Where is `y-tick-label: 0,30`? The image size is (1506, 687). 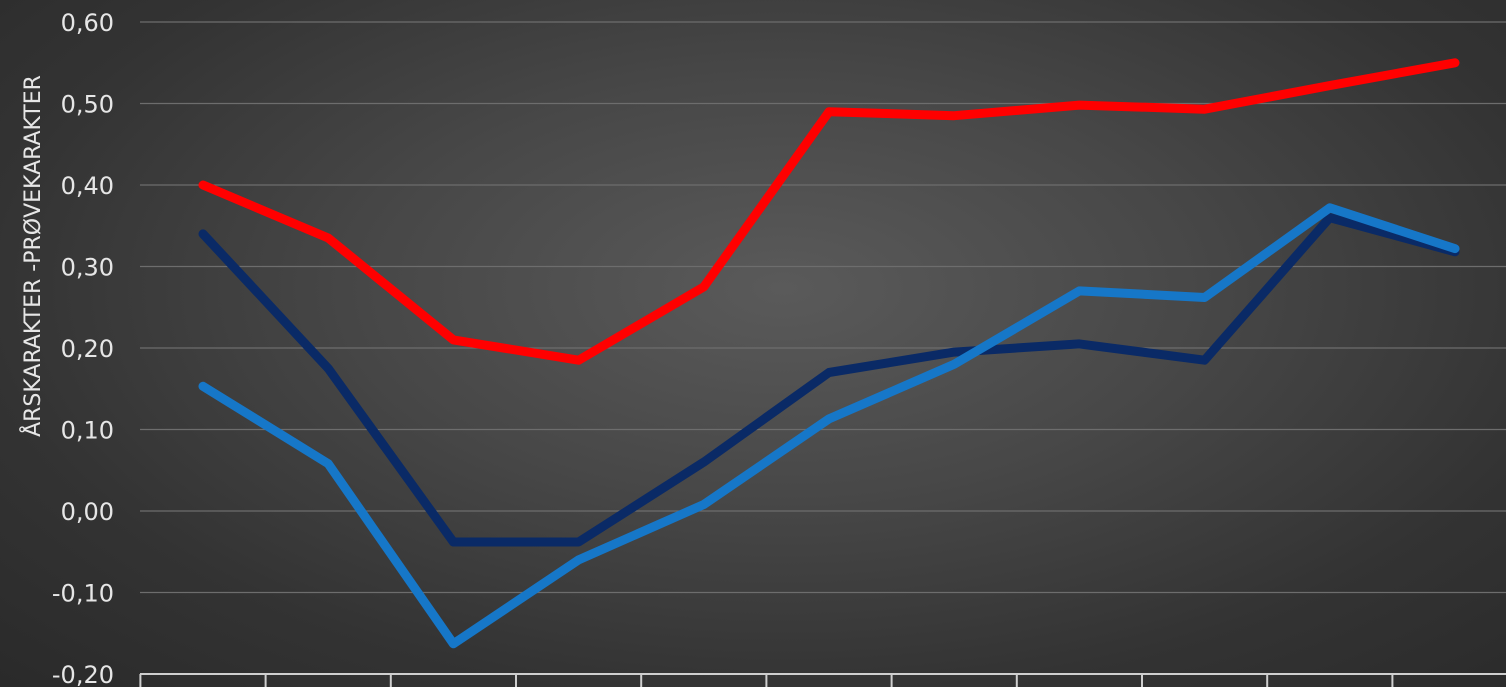 y-tick-label: 0,30 is located at coordinates (87, 268).